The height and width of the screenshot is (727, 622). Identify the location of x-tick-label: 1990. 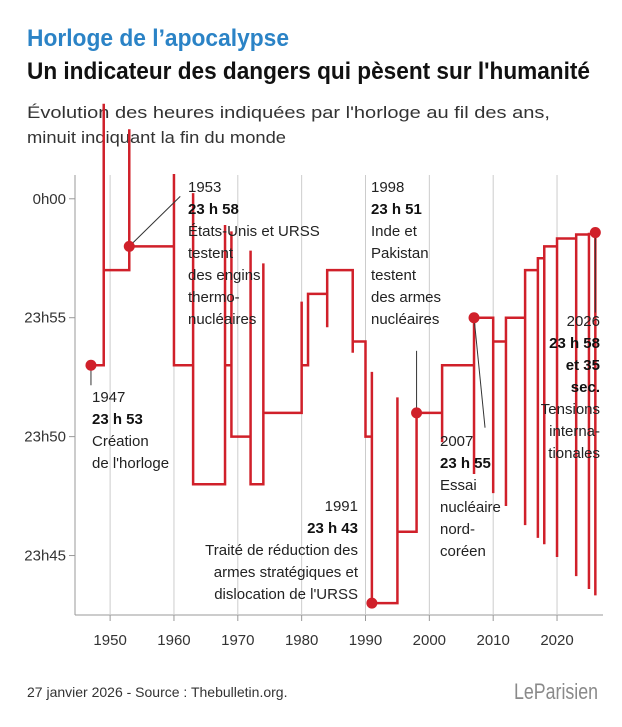
(365, 640).